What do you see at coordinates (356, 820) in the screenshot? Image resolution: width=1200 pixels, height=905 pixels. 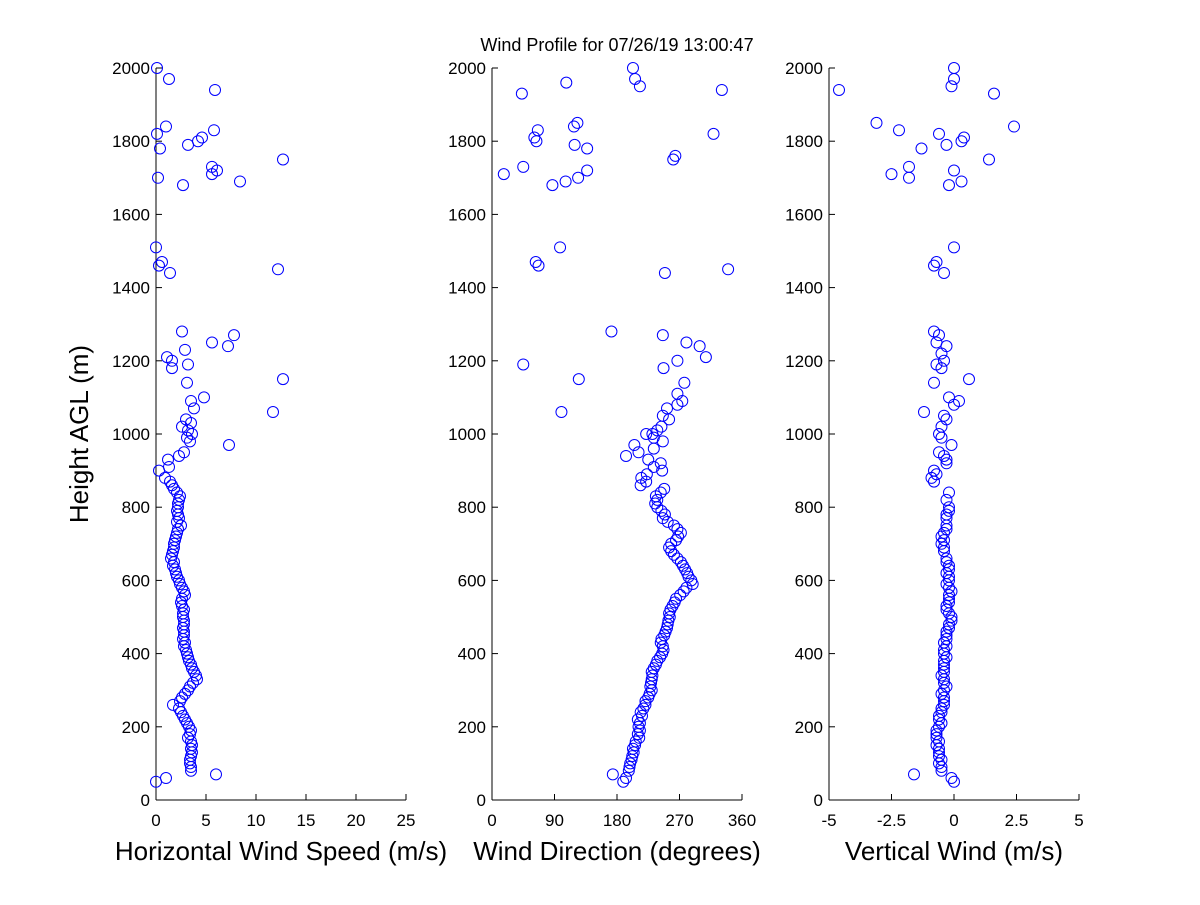 I see `x-tick-label: 20` at bounding box center [356, 820].